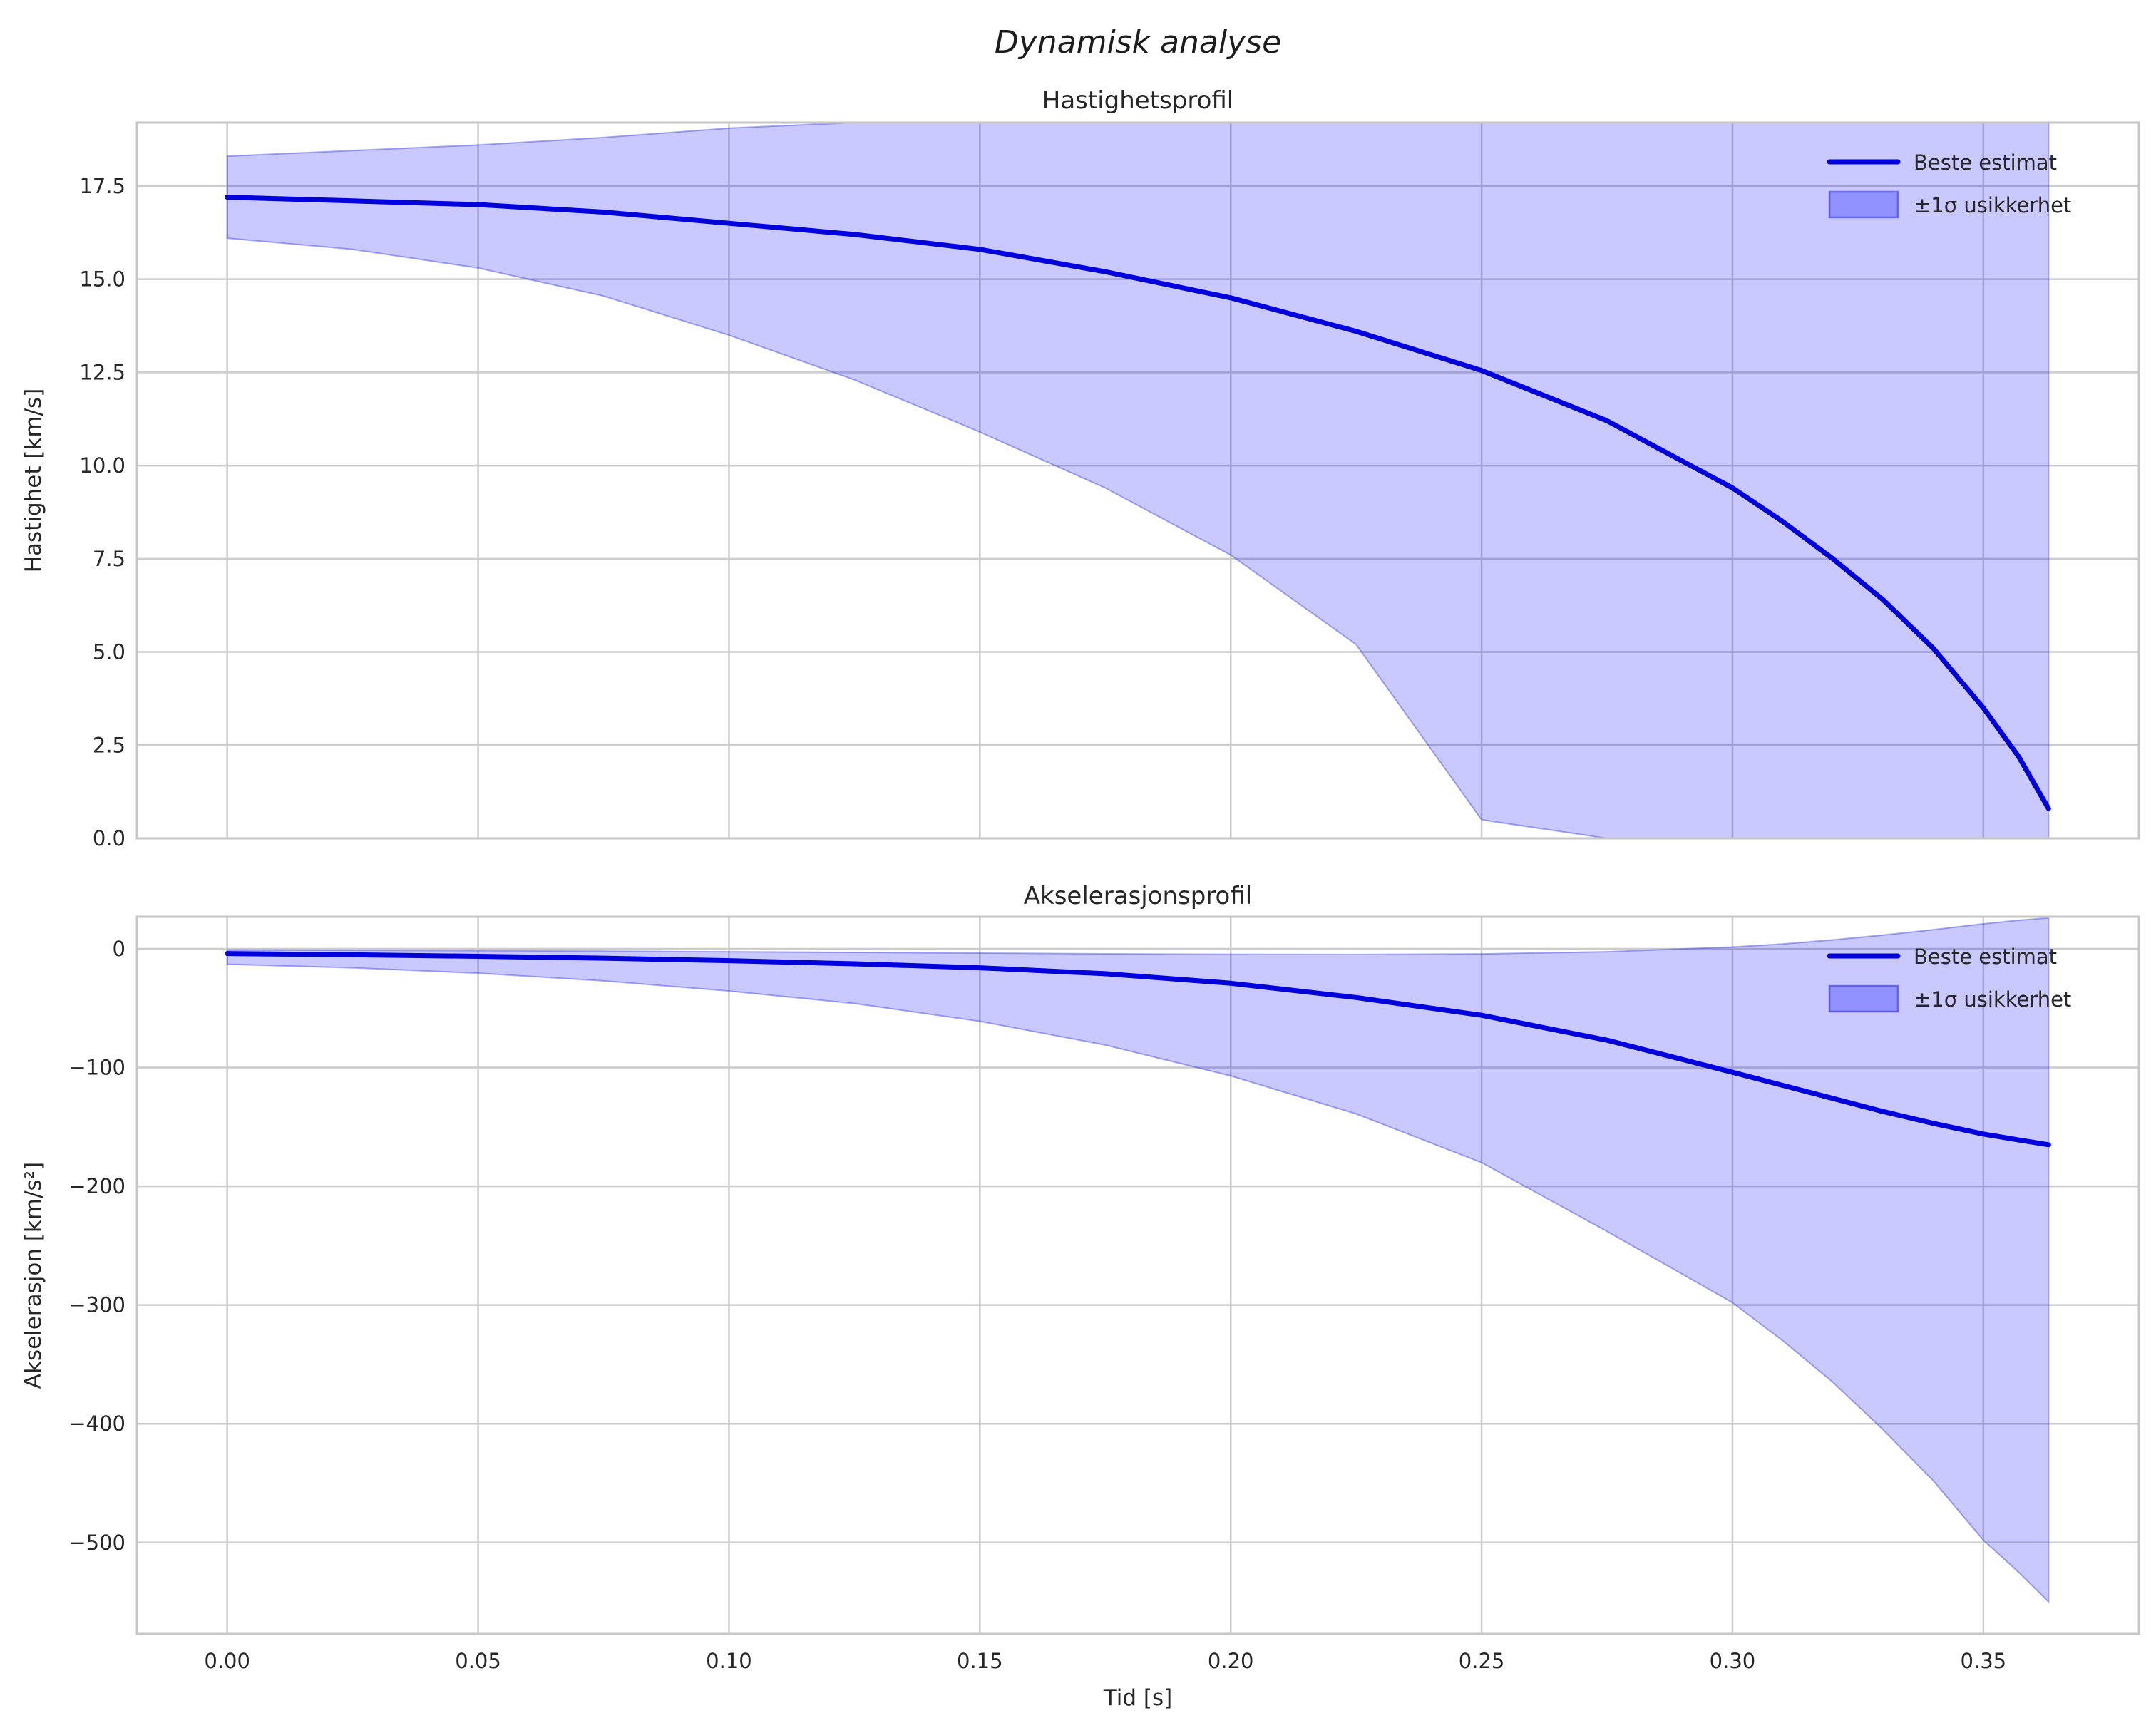  I want to click on x-tick-label: 0.00, so click(227, 1661).